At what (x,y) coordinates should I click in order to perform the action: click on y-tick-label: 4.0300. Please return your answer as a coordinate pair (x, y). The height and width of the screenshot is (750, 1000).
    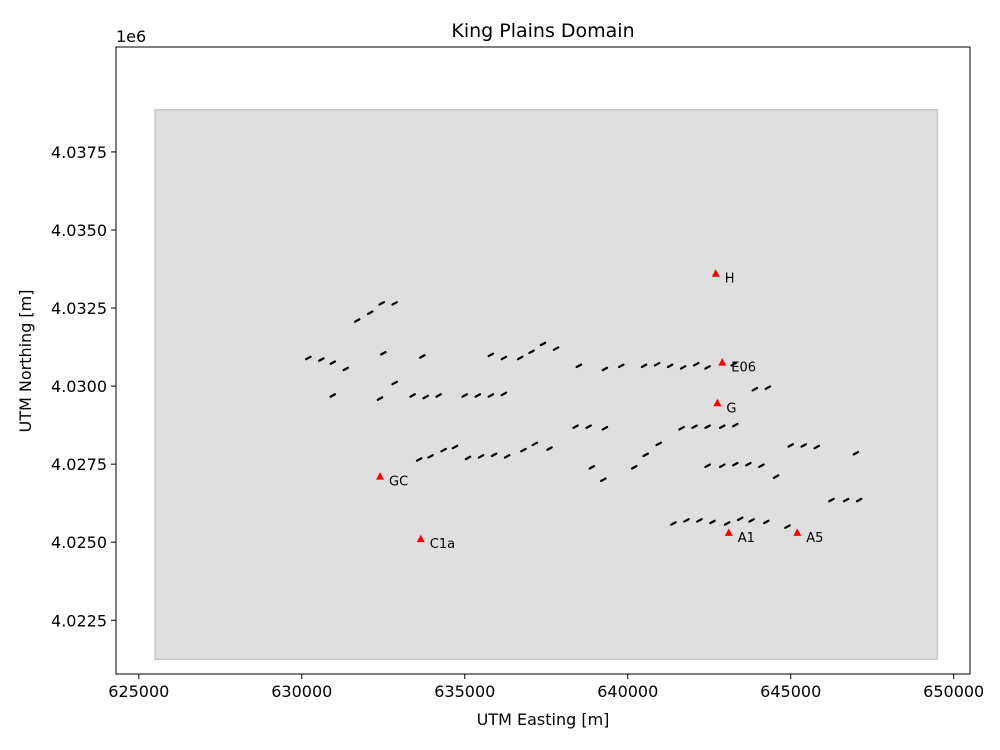
    Looking at the image, I should click on (79, 386).